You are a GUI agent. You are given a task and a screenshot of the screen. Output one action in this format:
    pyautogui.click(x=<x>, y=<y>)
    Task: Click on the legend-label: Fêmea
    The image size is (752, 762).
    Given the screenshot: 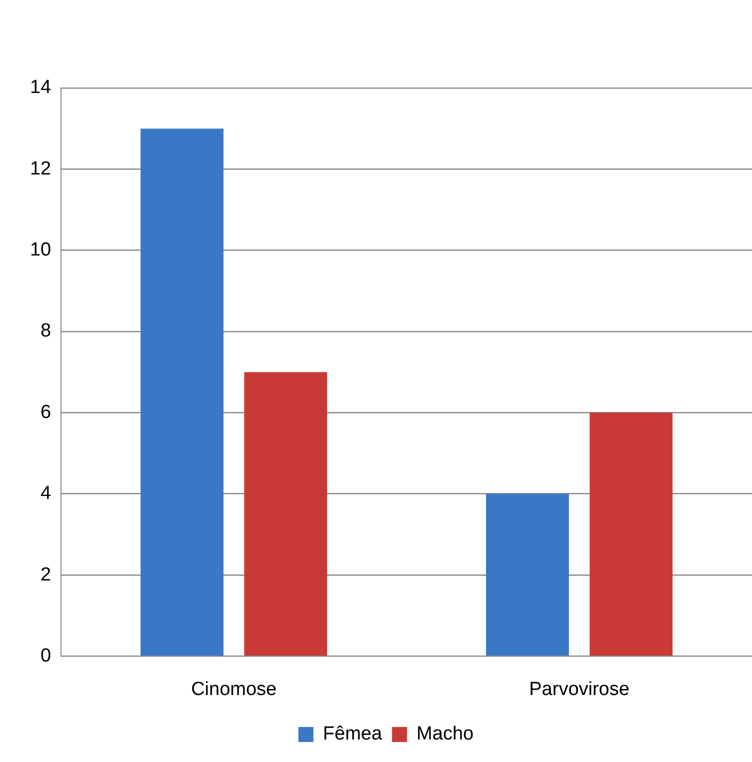 What is the action you would take?
    pyautogui.click(x=352, y=734)
    